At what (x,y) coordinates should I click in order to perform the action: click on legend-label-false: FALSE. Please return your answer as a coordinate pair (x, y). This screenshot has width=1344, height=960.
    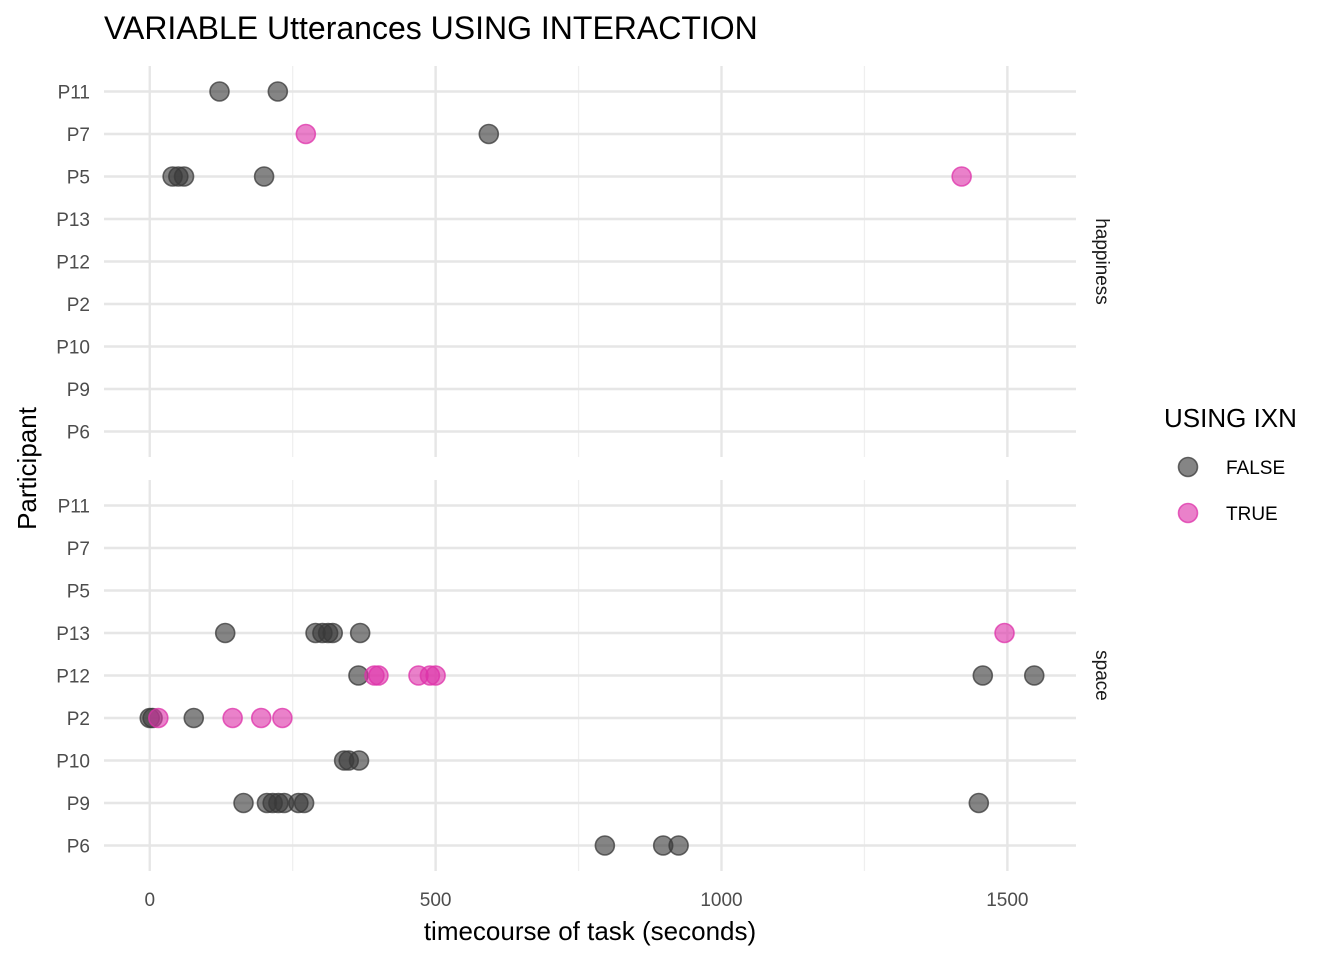
    Looking at the image, I should click on (1255, 468).